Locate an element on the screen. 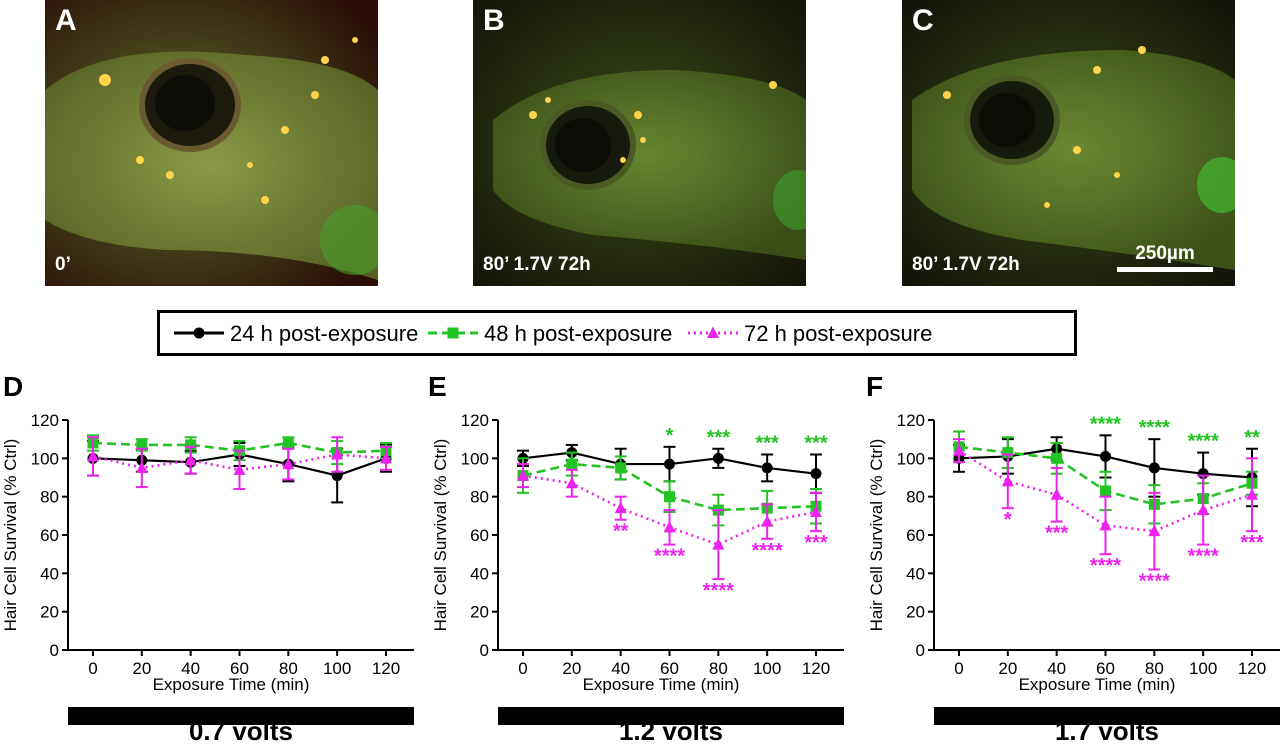 The height and width of the screenshot is (747, 1280). photo-panel-a: A 0’ is located at coordinates (211, 143).